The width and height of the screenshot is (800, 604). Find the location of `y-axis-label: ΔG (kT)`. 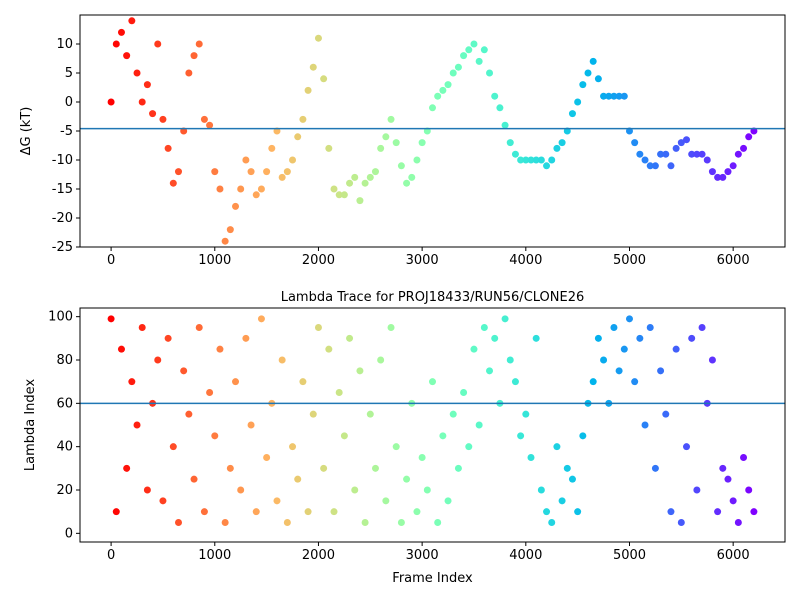

y-axis-label: ΔG (kT) is located at coordinates (26, 131).